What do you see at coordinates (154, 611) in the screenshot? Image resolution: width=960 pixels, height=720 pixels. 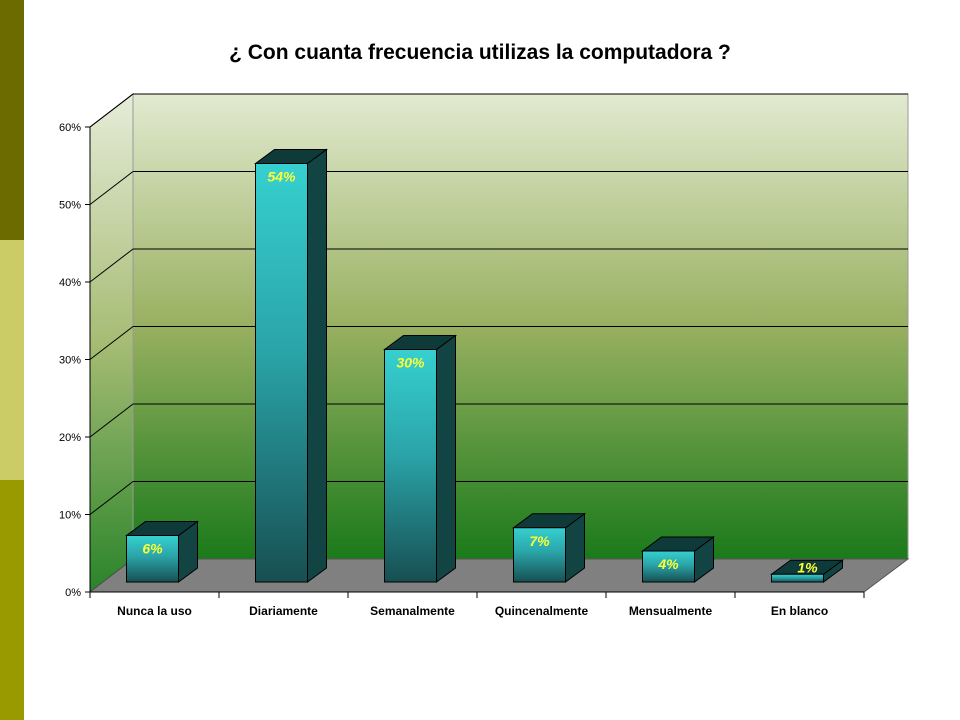 I see `x-tick-label: Nunca la uso` at bounding box center [154, 611].